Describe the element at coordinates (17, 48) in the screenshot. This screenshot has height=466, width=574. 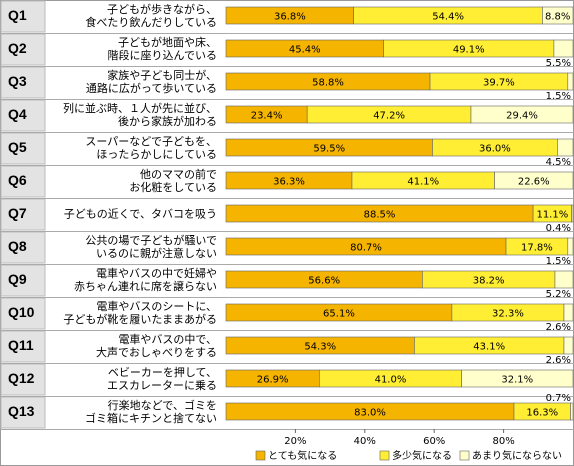
I see `category-label: Q2` at that location.